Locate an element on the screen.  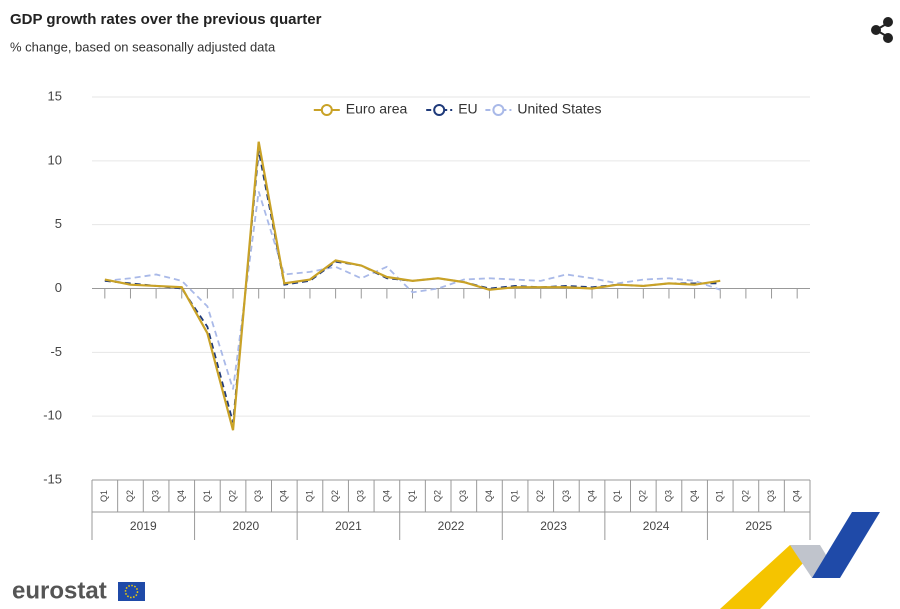
year-label: 2020 is located at coordinates (246, 526).